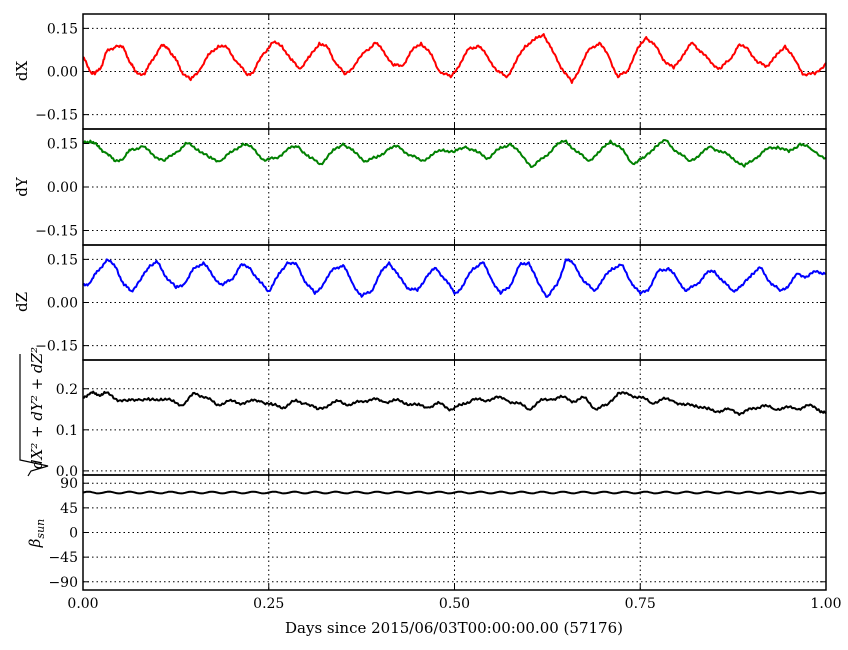  What do you see at coordinates (454, 403) in the screenshot?
I see `series-line-dR` at bounding box center [454, 403].